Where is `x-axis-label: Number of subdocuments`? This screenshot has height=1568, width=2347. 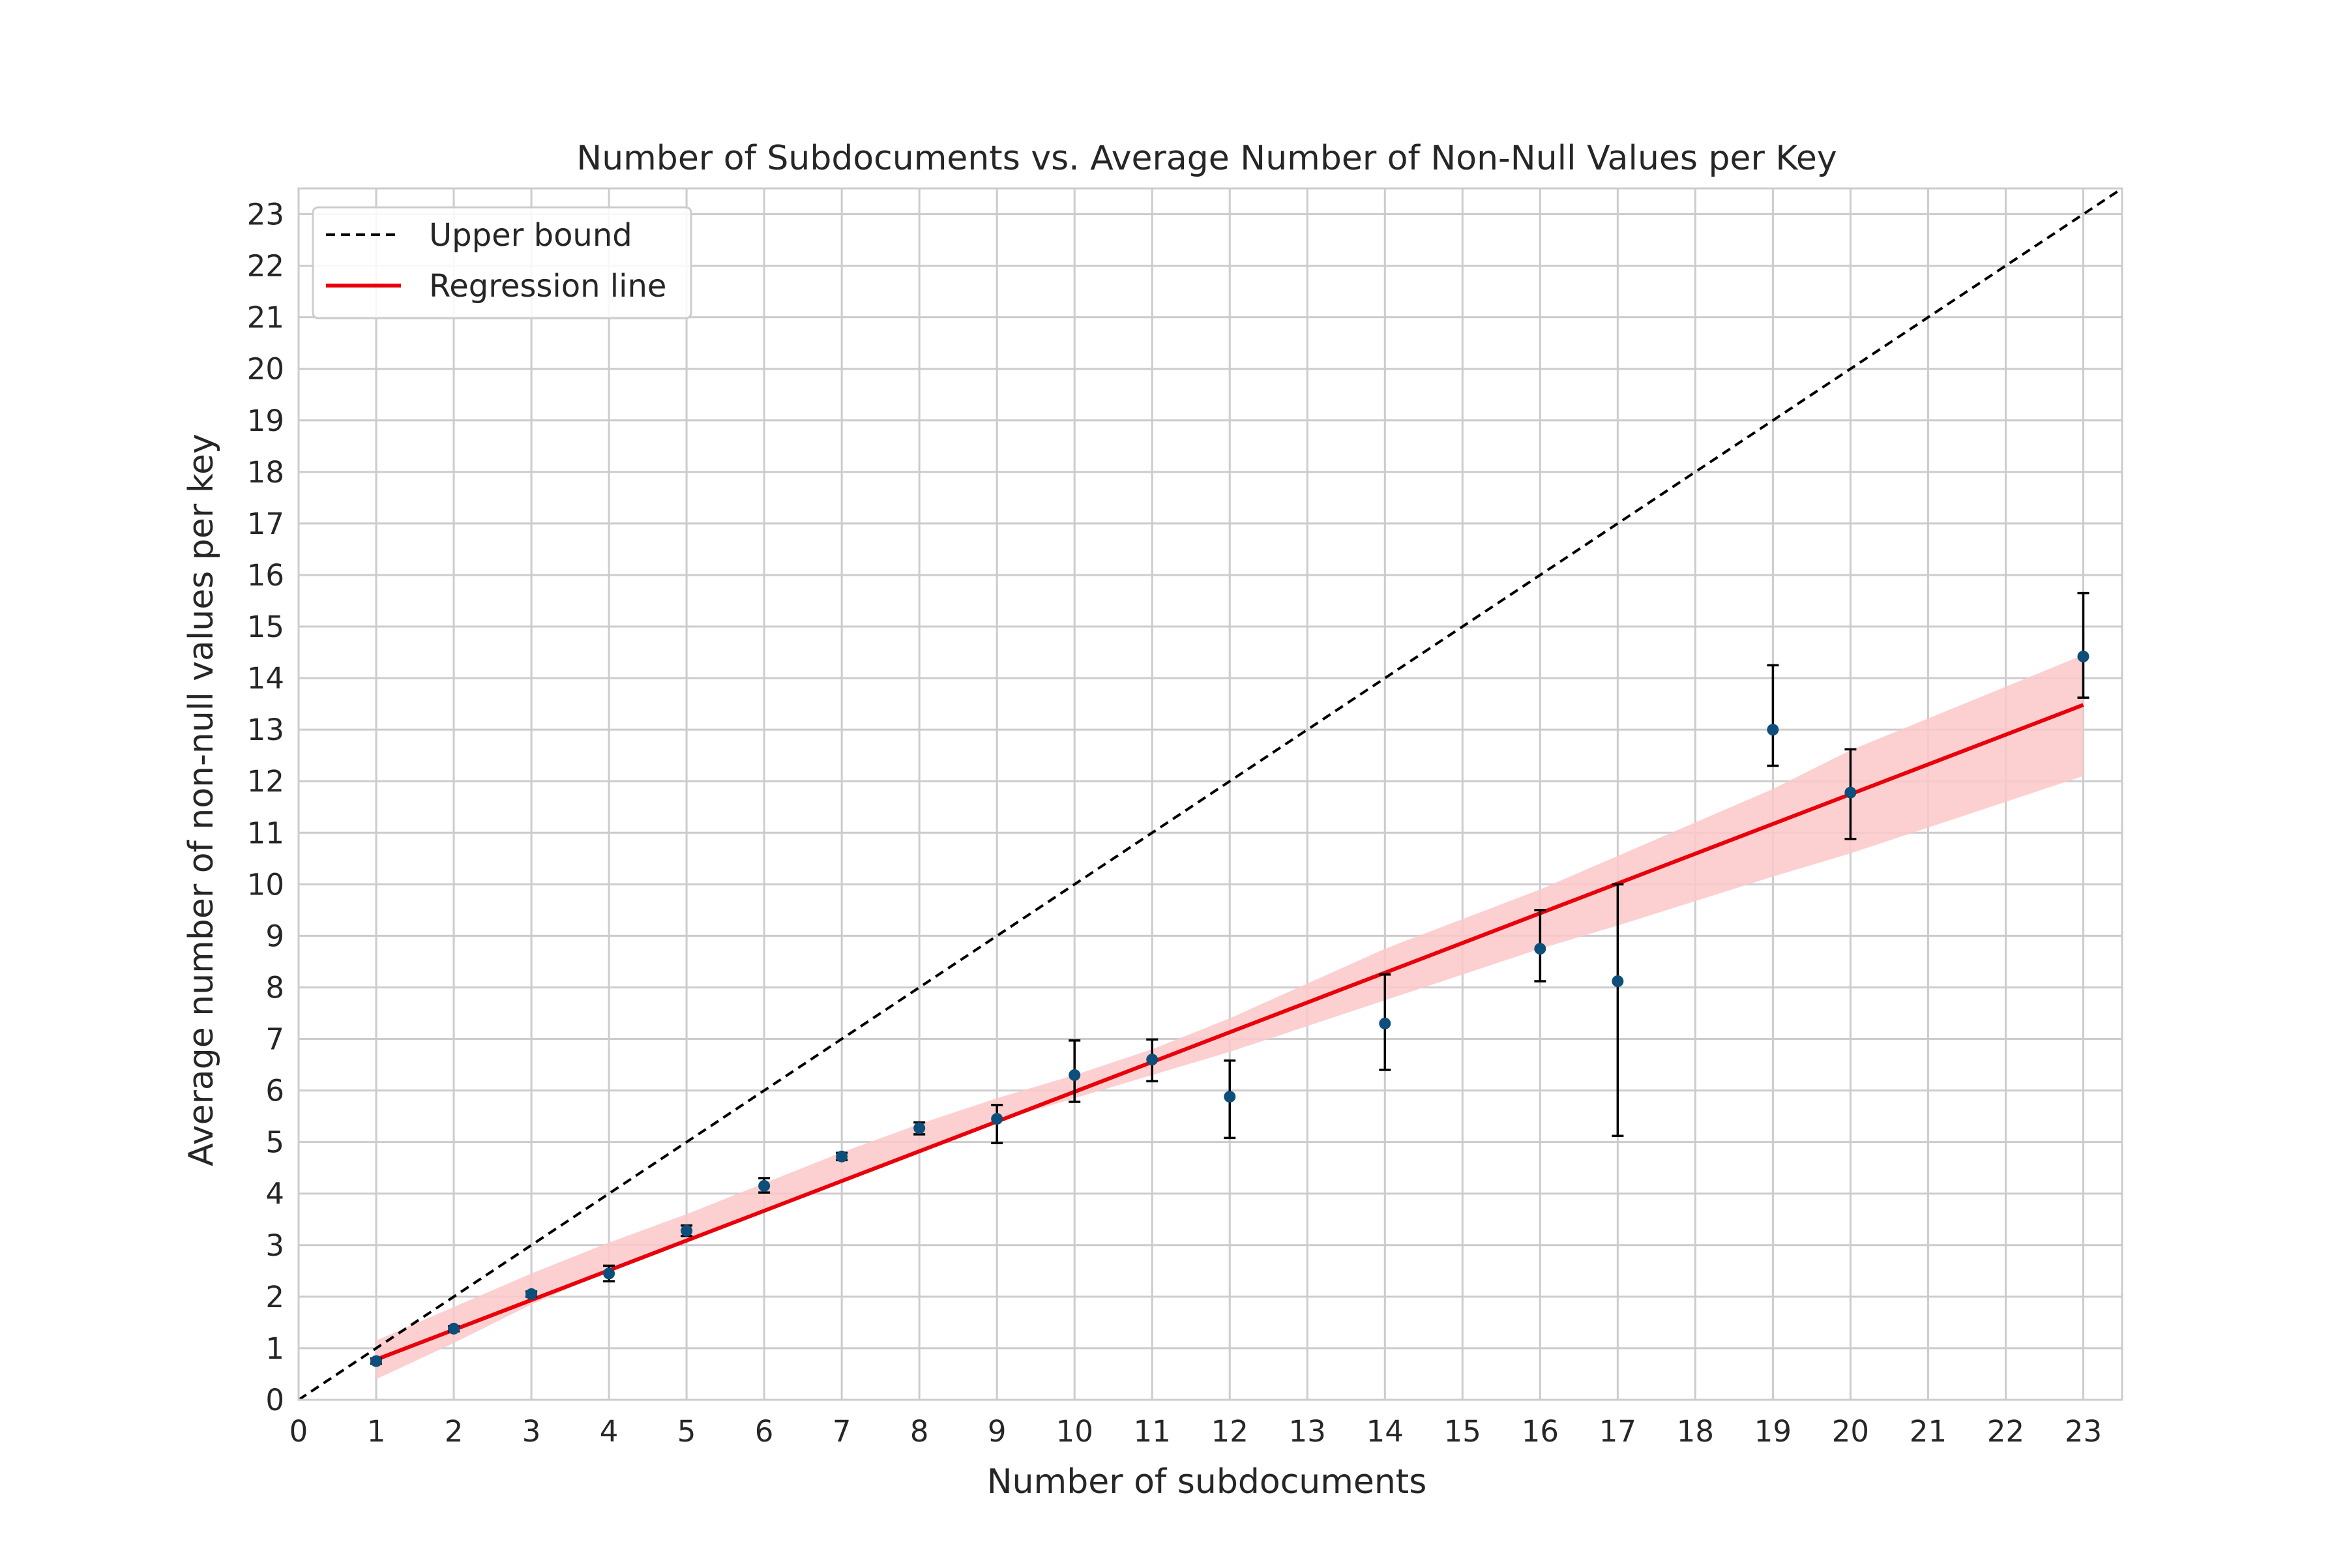 x-axis-label: Number of subdocuments is located at coordinates (1207, 1482).